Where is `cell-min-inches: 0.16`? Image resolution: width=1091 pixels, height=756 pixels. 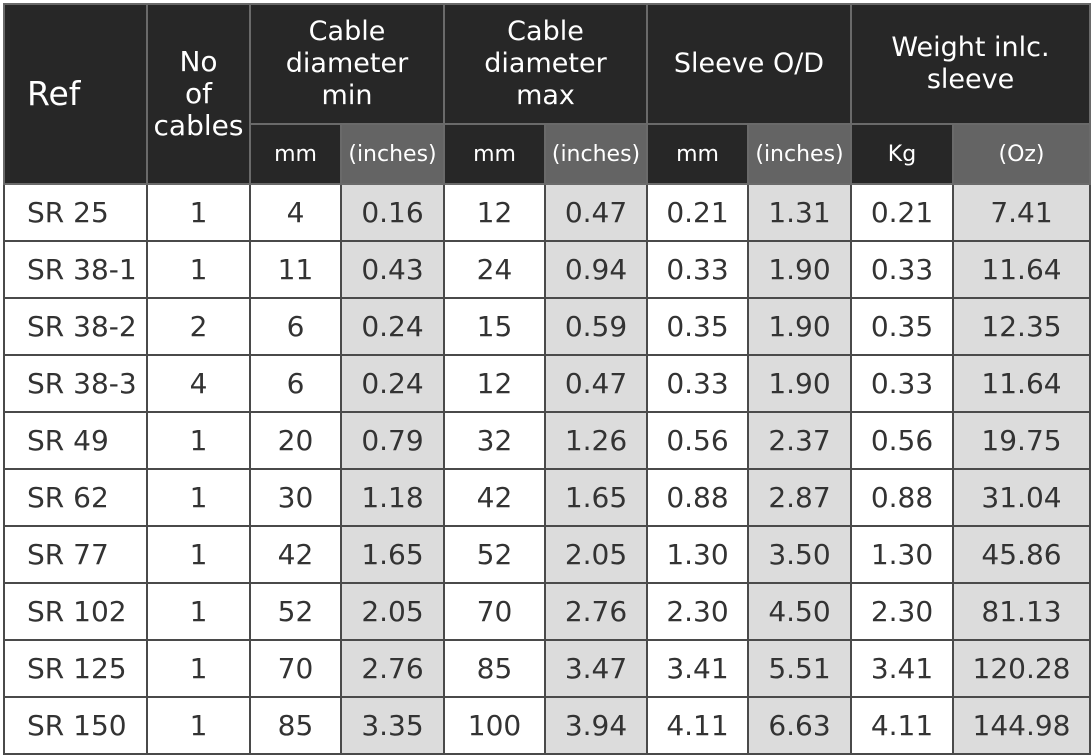
cell-min-inches: 0.16 is located at coordinates (392, 212).